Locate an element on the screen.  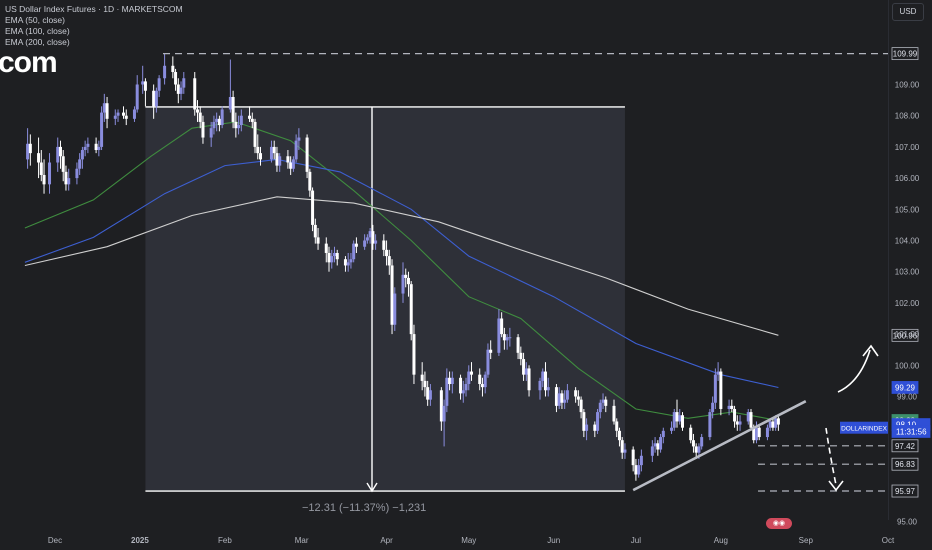
y-tick-label: 100.00 is located at coordinates (907, 365).